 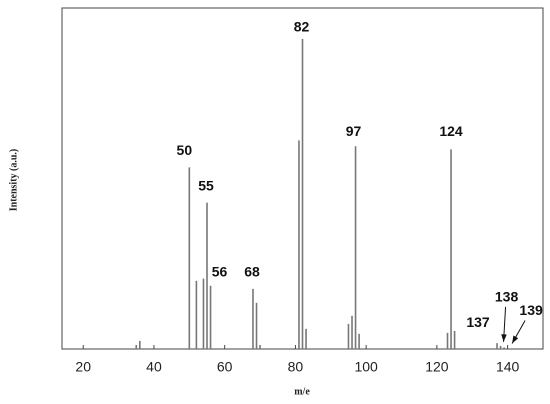 What do you see at coordinates (507, 297) in the screenshot?
I see `peak-label: 138` at bounding box center [507, 297].